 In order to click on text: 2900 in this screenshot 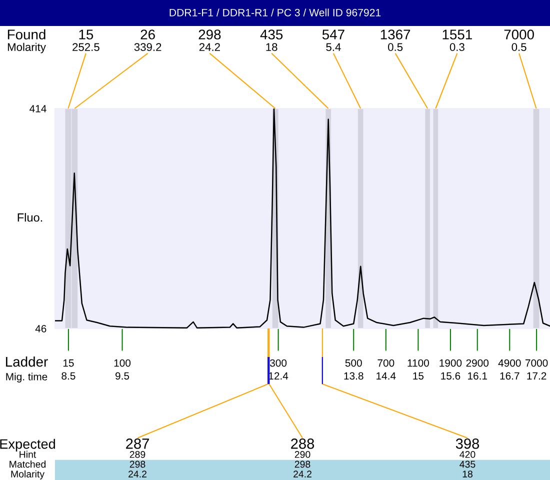, I will do `click(477, 363)`.